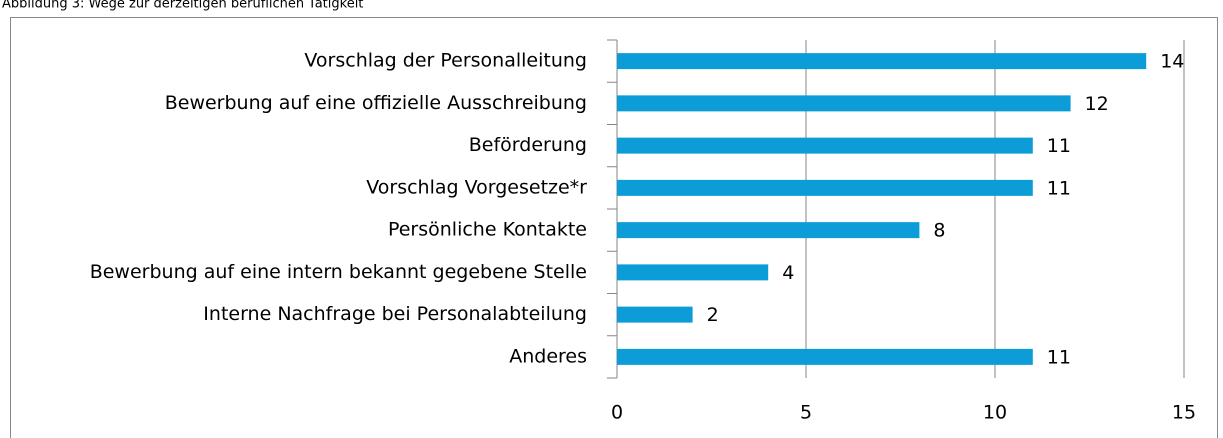  Describe the element at coordinates (1184, 413) in the screenshot. I see `x-tick-label: 15` at that location.